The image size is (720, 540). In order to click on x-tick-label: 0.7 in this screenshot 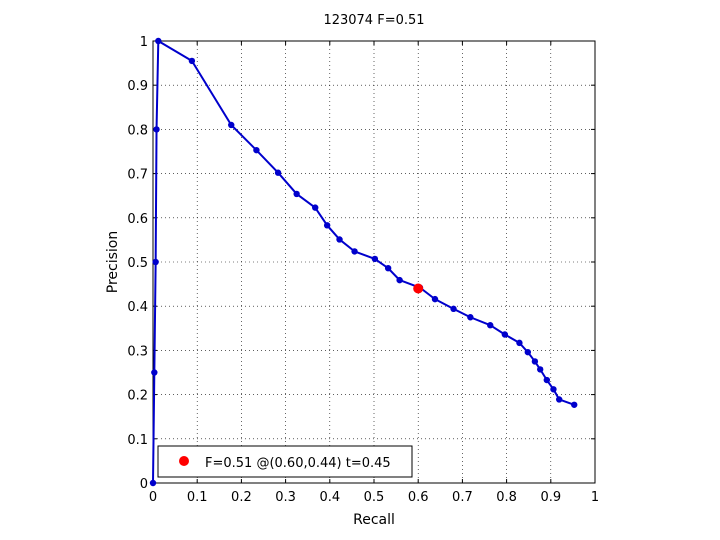, I will do `click(462, 497)`.